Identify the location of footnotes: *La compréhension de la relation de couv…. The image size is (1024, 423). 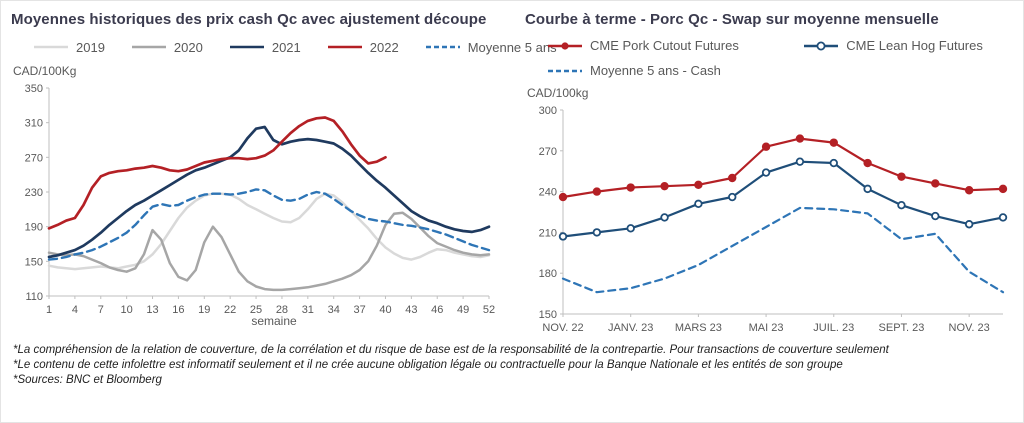
(512, 365).